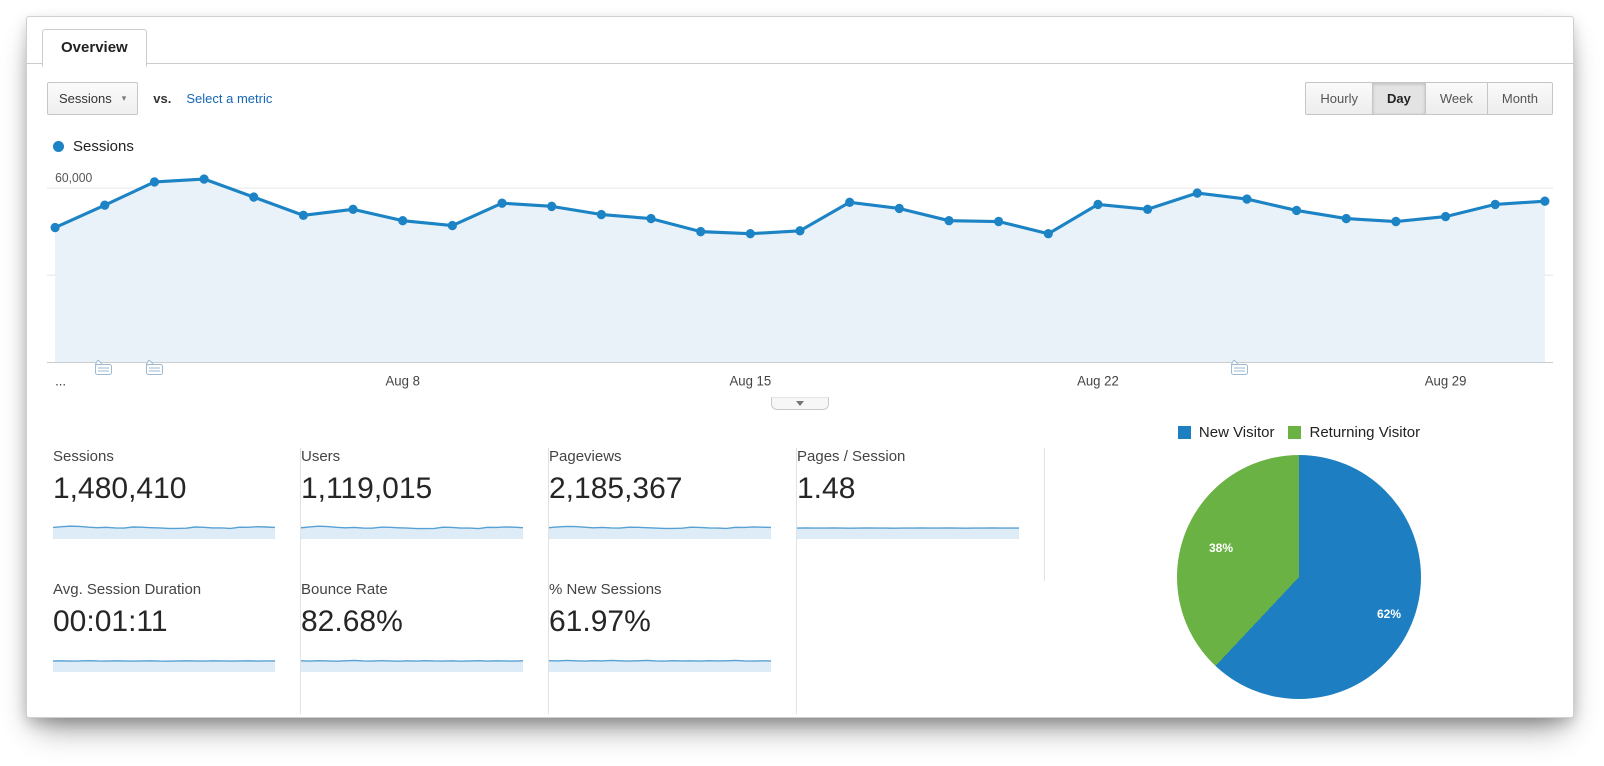 The image size is (1604, 766). Describe the element at coordinates (921, 514) in the screenshot. I see `metric-card-pages-per-session: Pages / Session 1.48` at that location.